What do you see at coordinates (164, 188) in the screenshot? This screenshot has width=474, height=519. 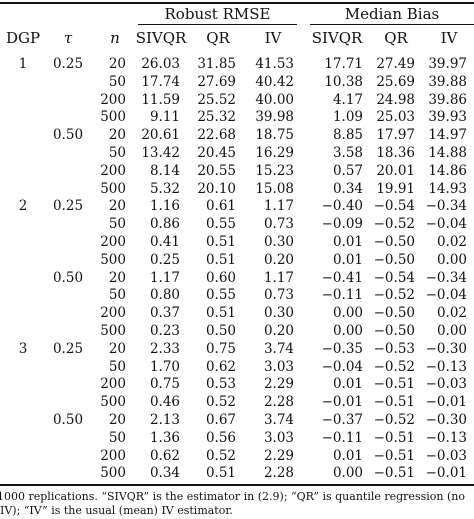 I see `rmse-sivqr-cell: 5.32` at bounding box center [164, 188].